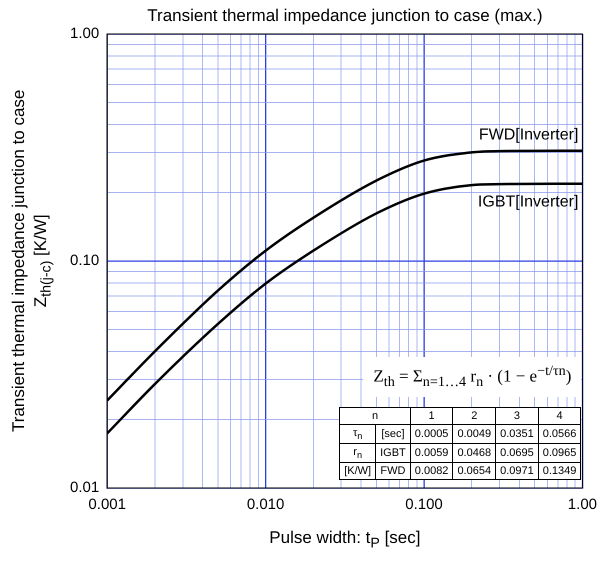 This screenshot has width=605, height=572. I want to click on text: n 1 2 3 4, so click(467, 416).